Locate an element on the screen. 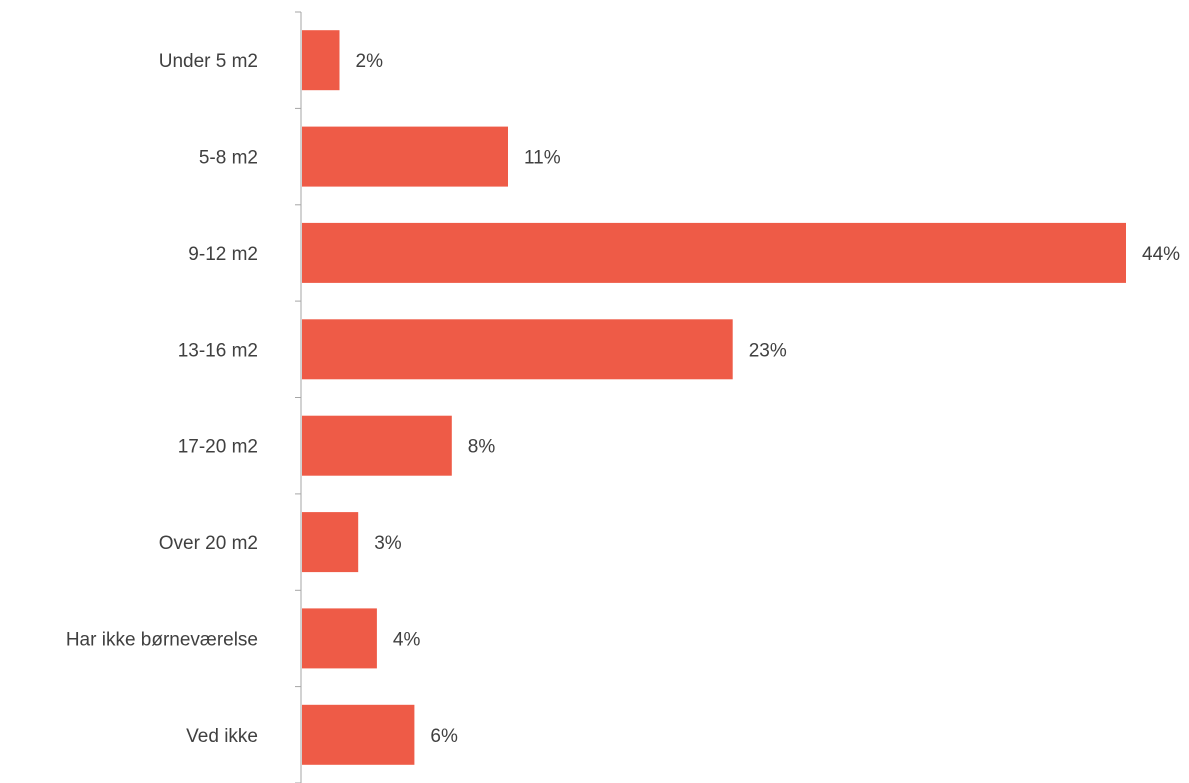  data-label: 6% is located at coordinates (444, 736).